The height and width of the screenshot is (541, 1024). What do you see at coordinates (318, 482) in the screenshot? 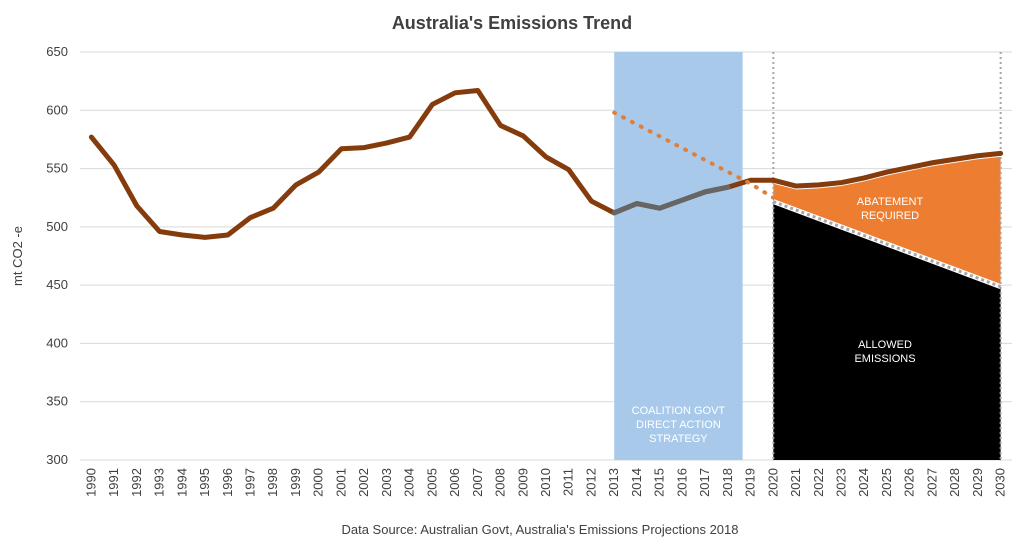
I see `x-tick-label: 2000` at bounding box center [318, 482].